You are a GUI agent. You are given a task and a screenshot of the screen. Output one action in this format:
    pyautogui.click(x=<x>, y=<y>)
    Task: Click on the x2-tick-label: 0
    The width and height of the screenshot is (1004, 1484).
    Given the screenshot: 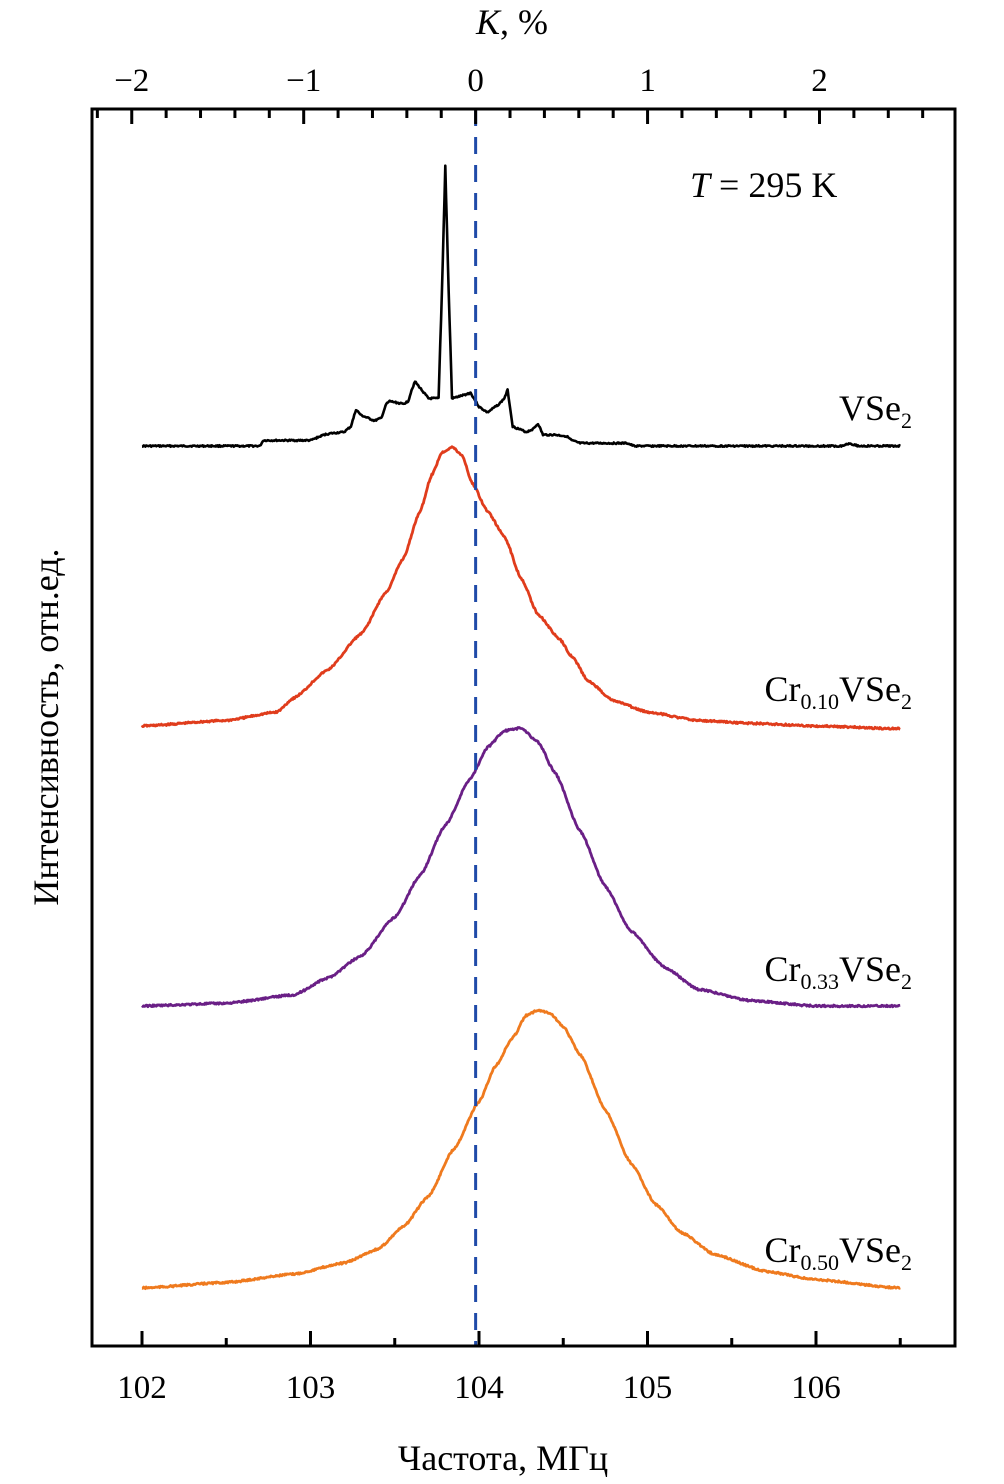 What is the action you would take?
    pyautogui.click(x=475, y=81)
    